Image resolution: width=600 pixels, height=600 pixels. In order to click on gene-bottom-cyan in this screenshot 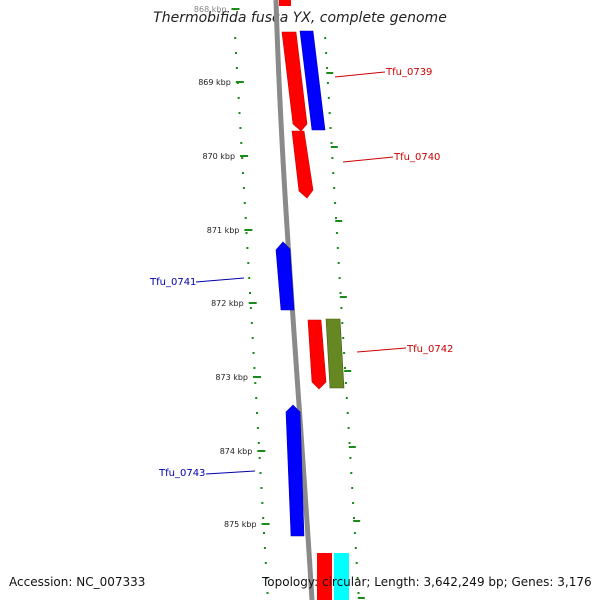, I will do `click(341, 576)`.